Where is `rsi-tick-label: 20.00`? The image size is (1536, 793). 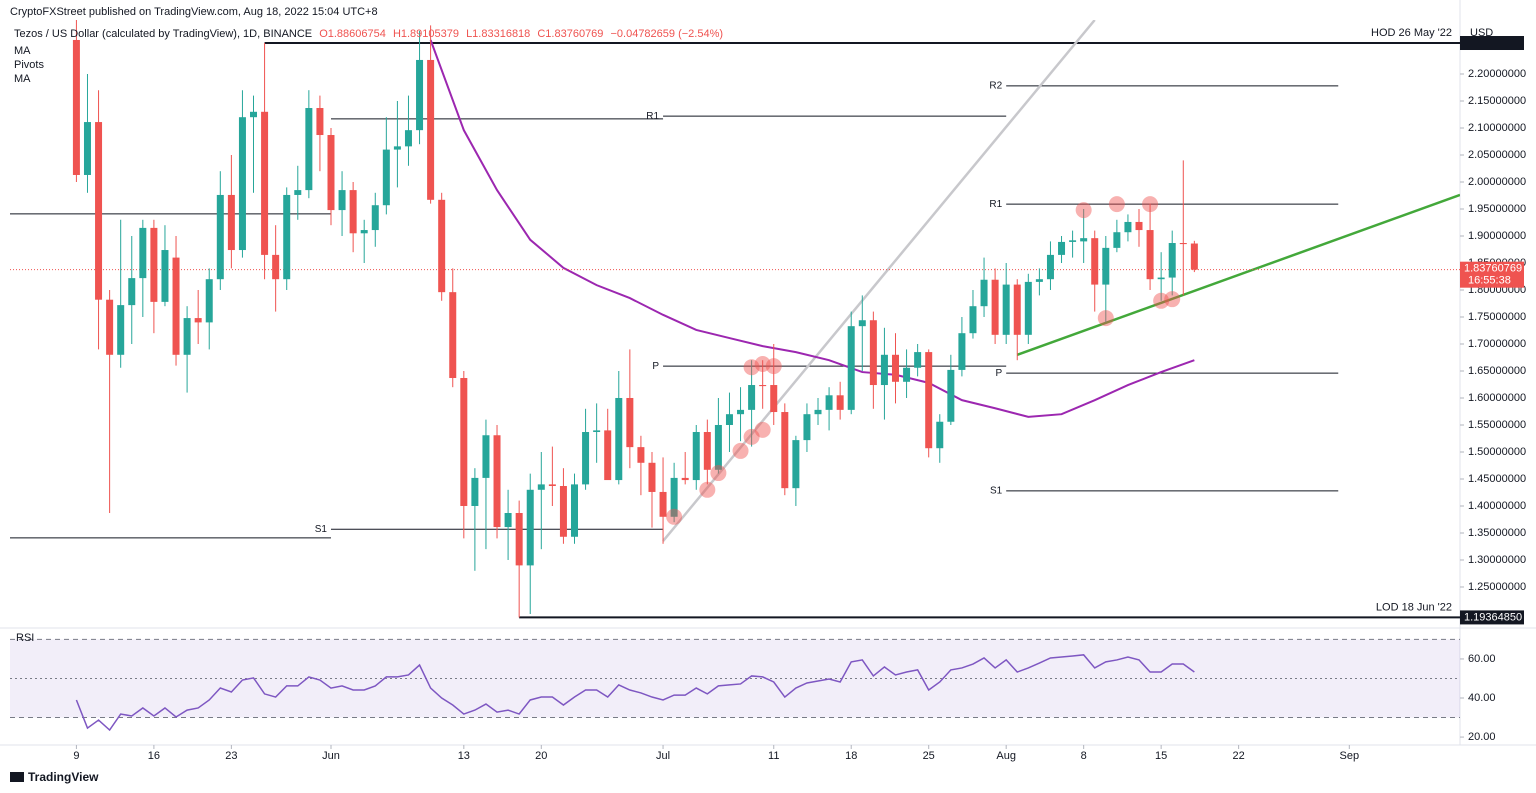
rsi-tick-label: 20.00 is located at coordinates (1482, 737).